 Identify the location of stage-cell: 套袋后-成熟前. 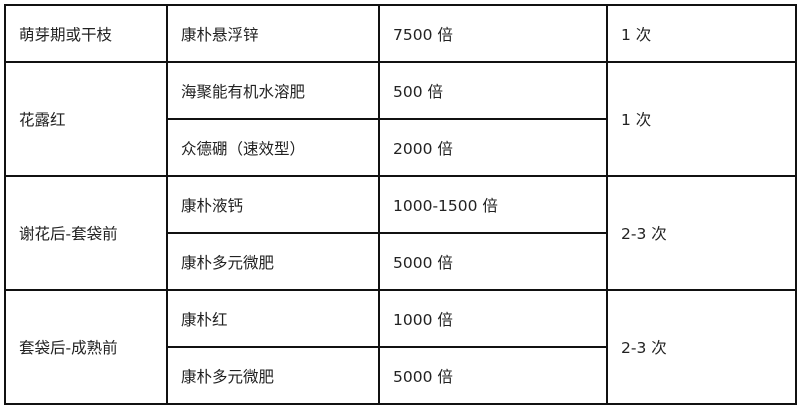
(86, 347).